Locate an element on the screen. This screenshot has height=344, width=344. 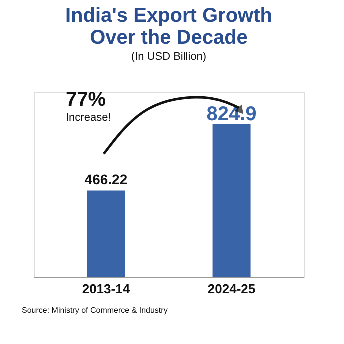
text: 77% is located at coordinates (86, 100).